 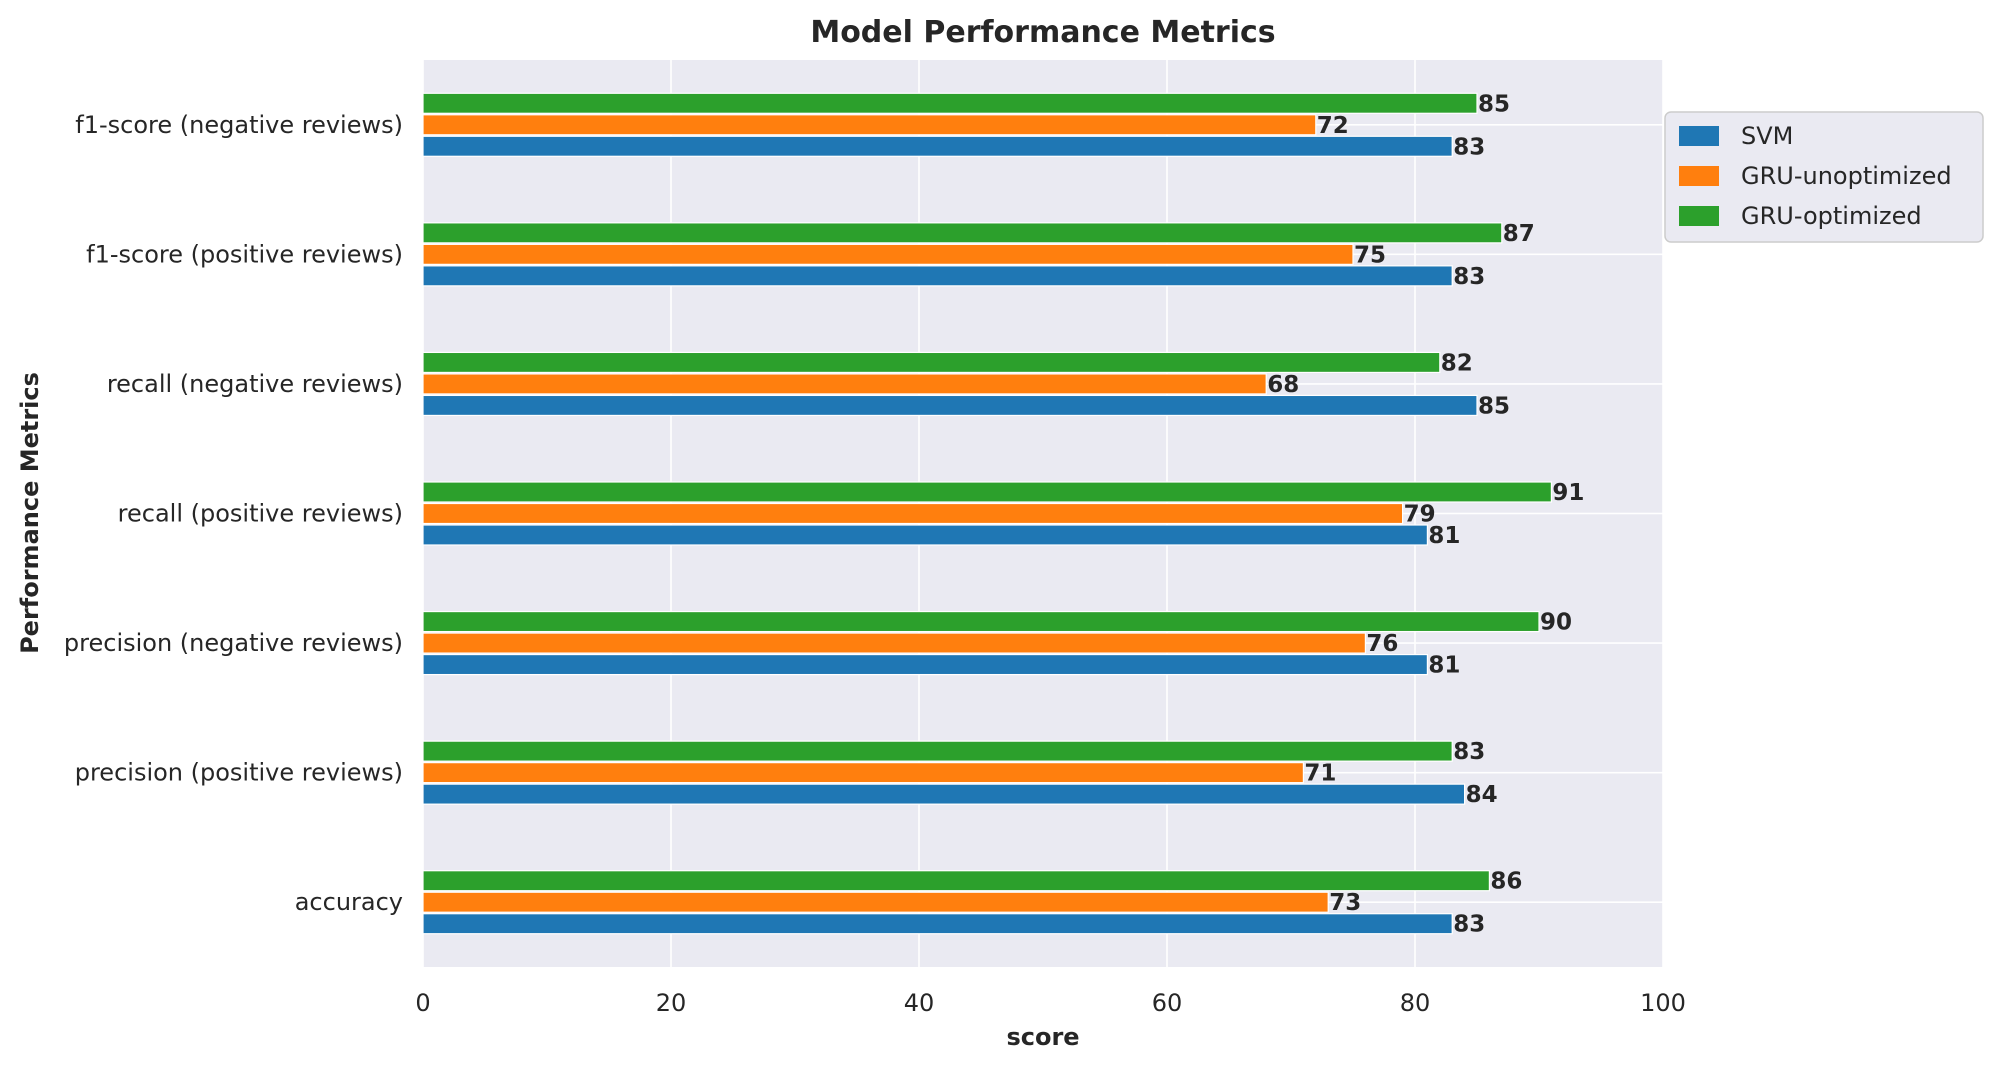 I want to click on x-tick-label: 20, so click(x=671, y=1003).